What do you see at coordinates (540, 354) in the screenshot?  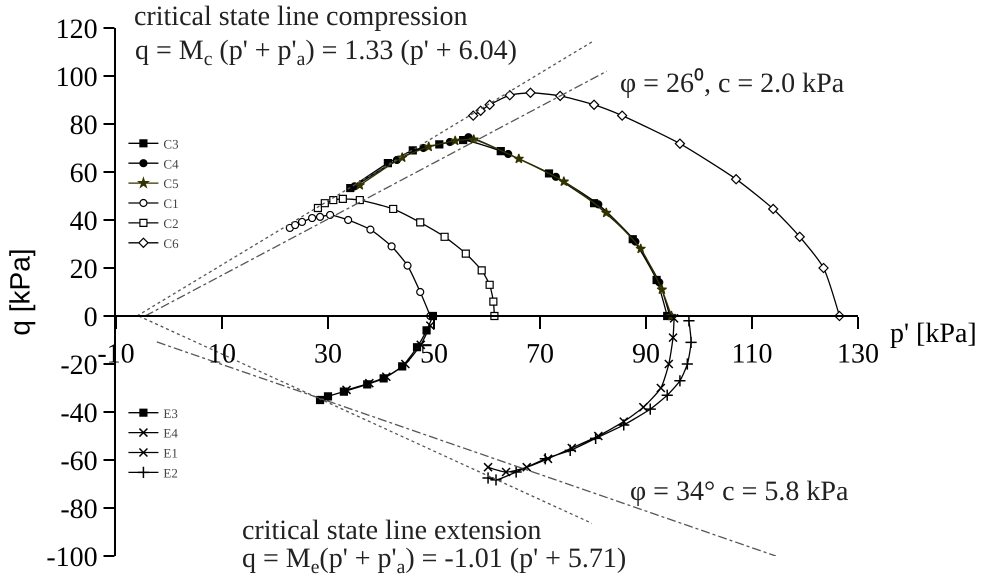 I see `x-tick-label: 70` at bounding box center [540, 354].